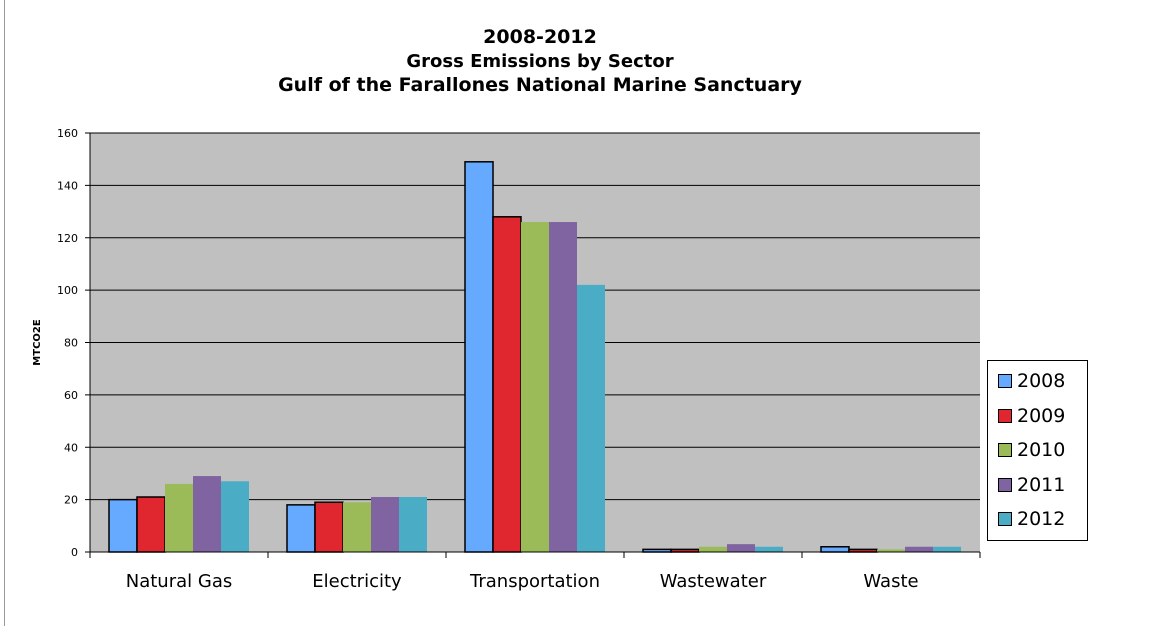  I want to click on y-tick-label: 60, so click(71, 395).